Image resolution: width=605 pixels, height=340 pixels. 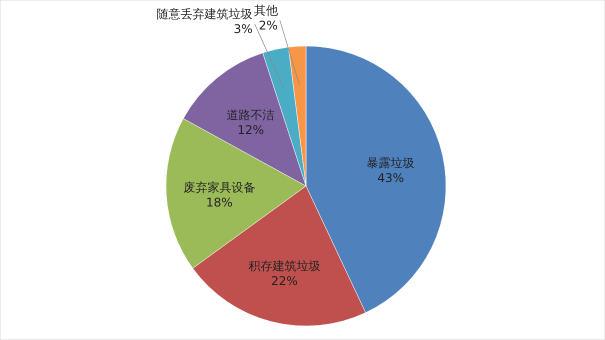 I want to click on data-label: 43%, so click(x=390, y=178).